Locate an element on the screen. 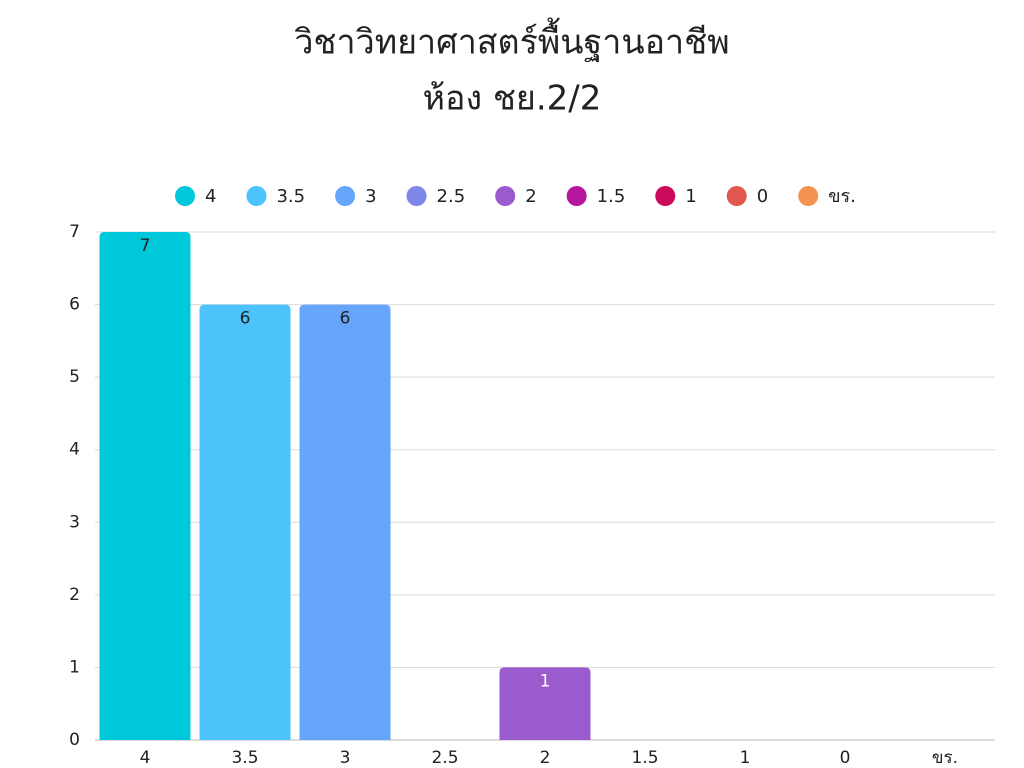  x-tick-label: 4 is located at coordinates (145, 758).